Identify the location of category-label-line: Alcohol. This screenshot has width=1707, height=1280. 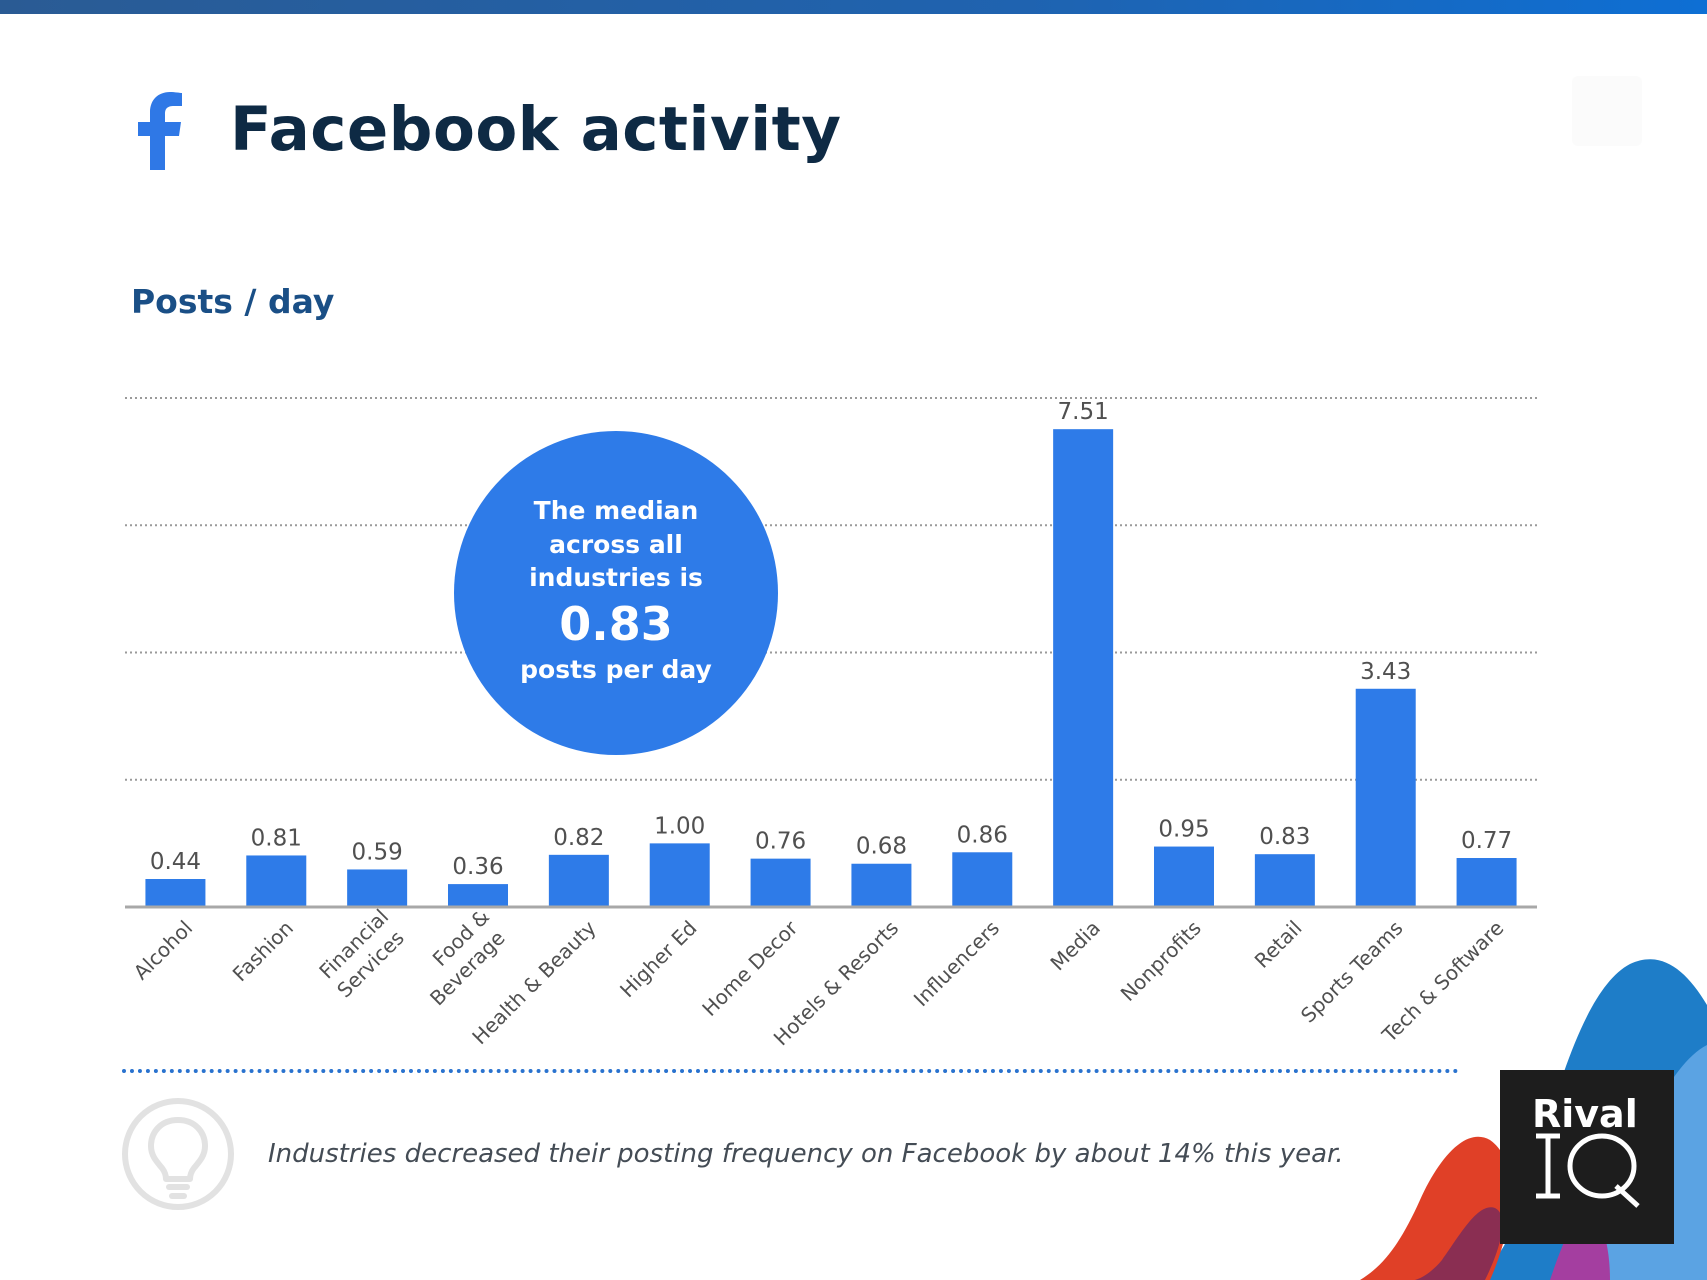
(163, 950).